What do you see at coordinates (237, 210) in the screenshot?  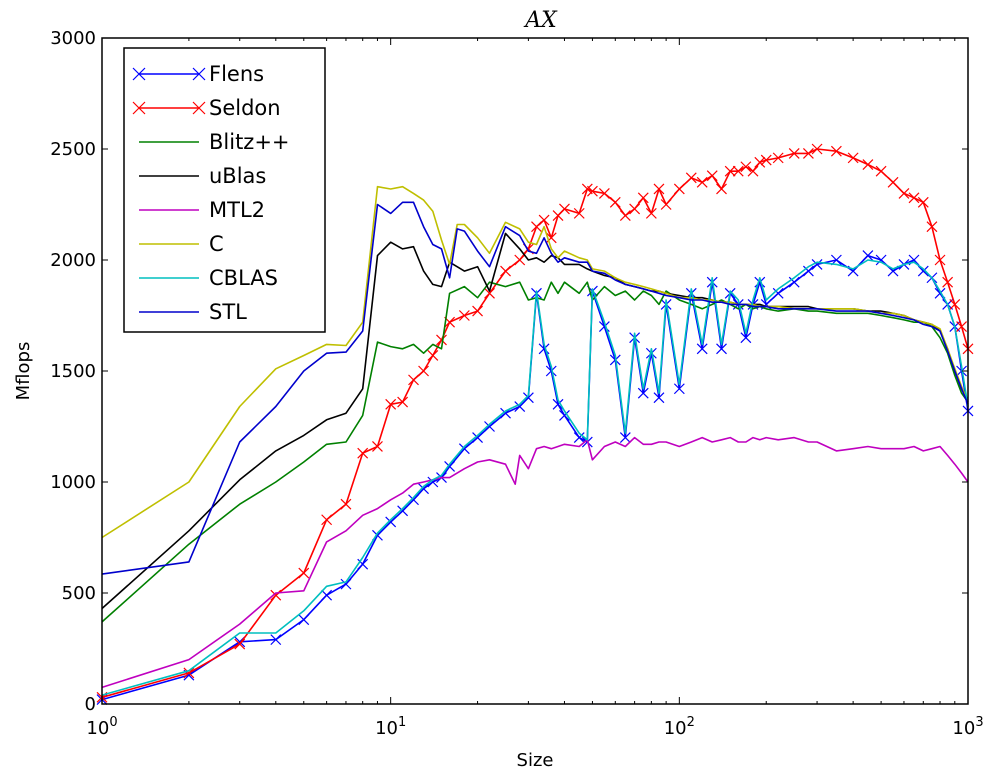 I see `legend-label-mtl2: MTL2` at bounding box center [237, 210].